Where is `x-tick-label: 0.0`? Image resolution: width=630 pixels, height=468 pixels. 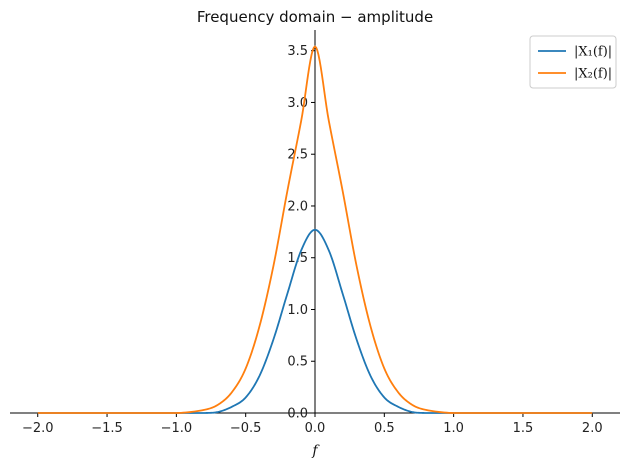 x-tick-label: 0.0 is located at coordinates (315, 428).